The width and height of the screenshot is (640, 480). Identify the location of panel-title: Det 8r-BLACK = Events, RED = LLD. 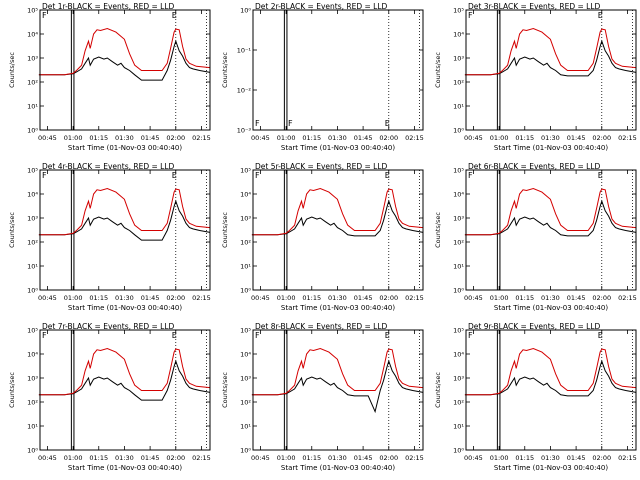
(321, 326).